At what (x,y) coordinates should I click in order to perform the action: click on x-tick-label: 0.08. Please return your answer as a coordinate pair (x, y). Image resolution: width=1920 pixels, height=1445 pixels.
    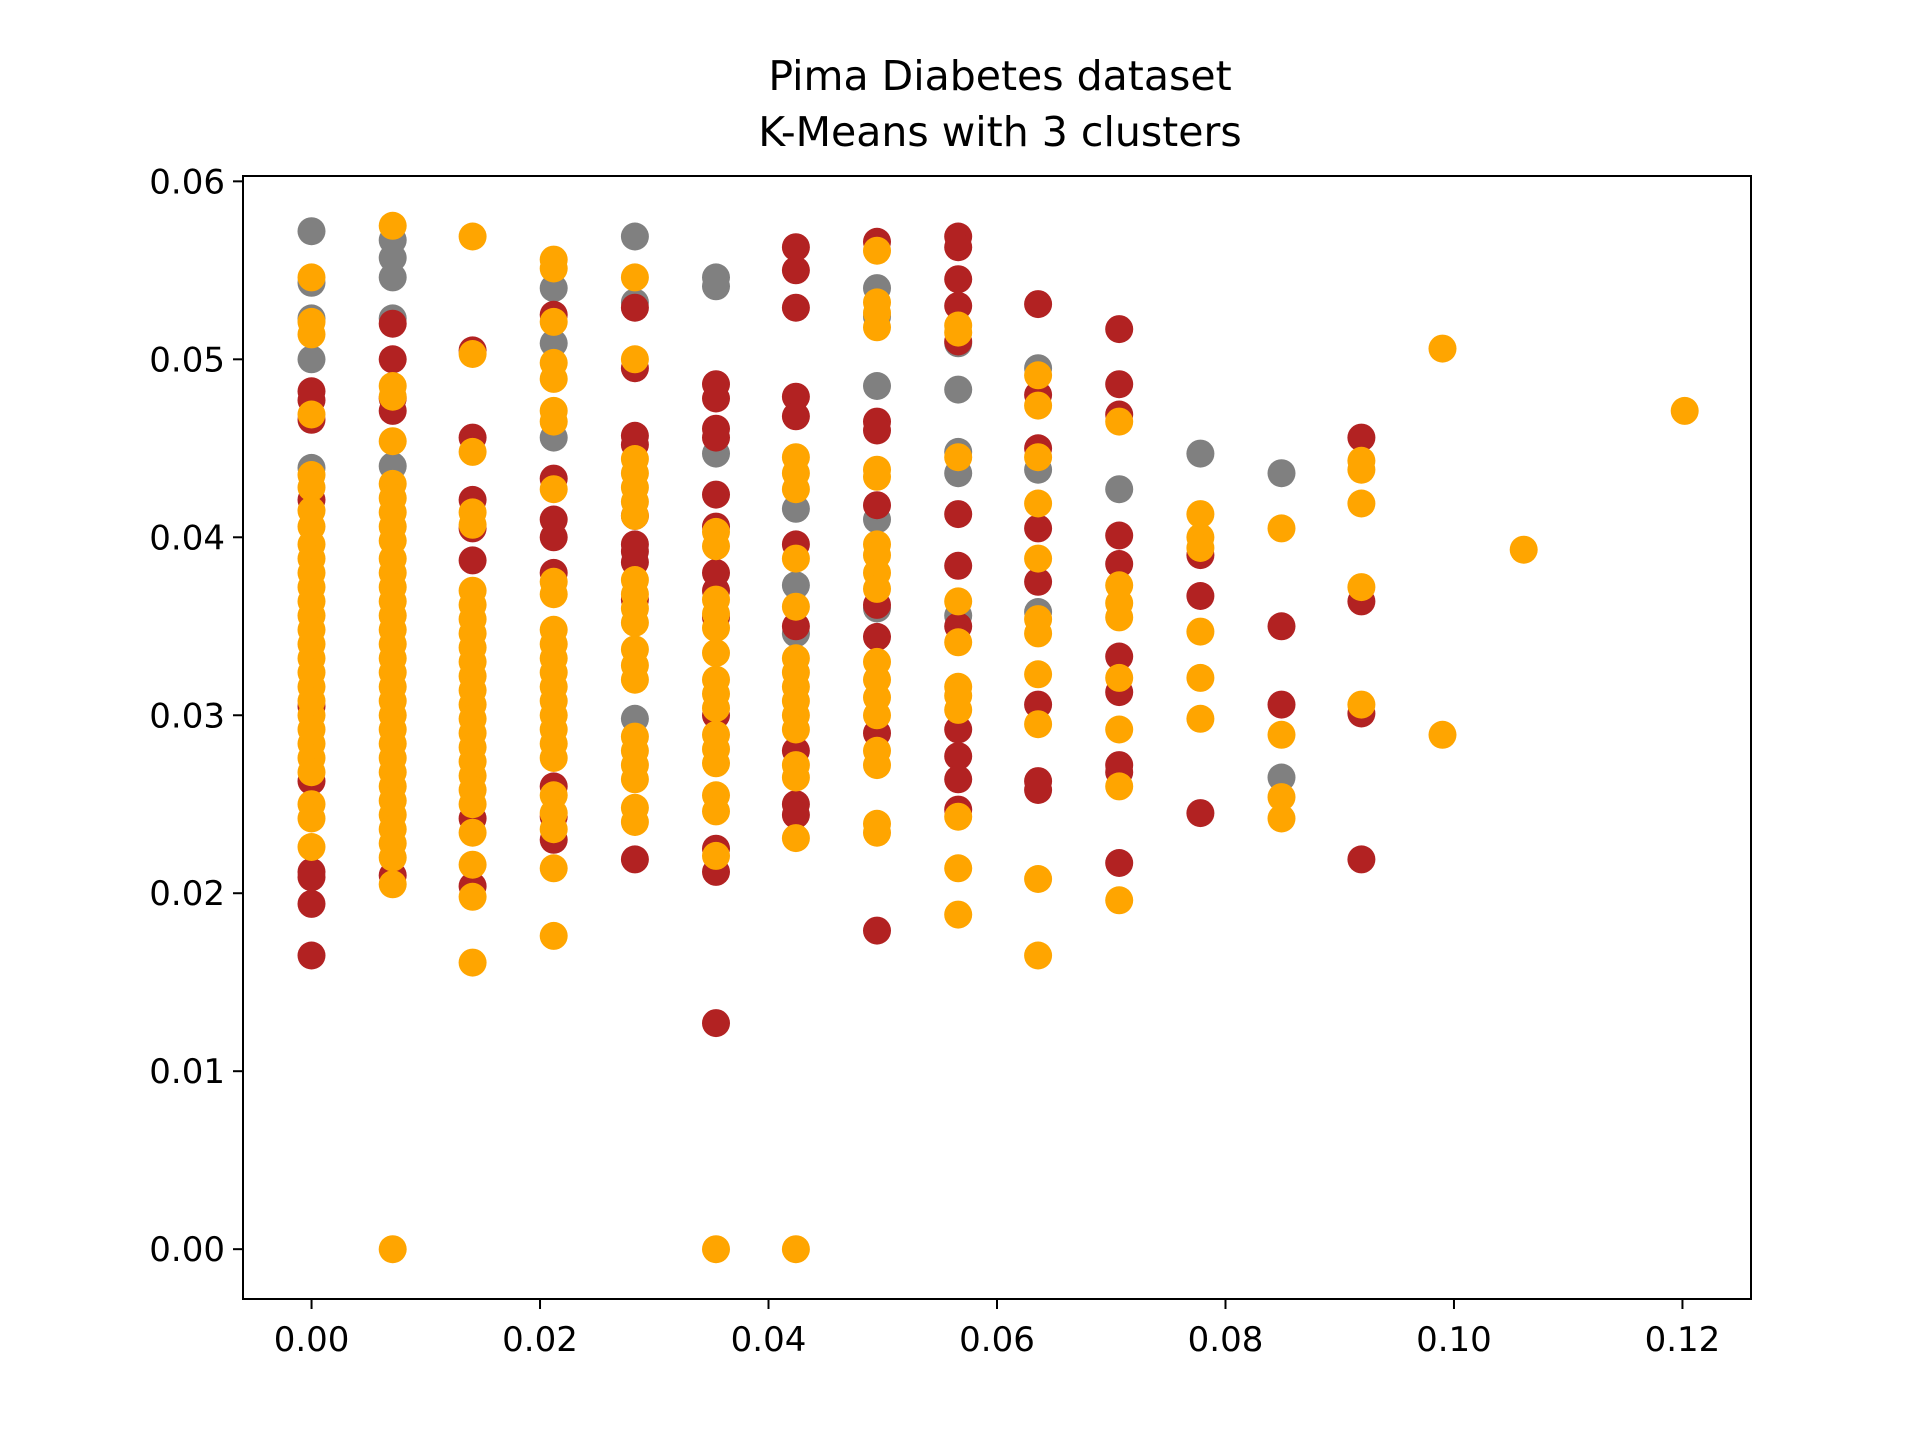
    Looking at the image, I should click on (1226, 1340).